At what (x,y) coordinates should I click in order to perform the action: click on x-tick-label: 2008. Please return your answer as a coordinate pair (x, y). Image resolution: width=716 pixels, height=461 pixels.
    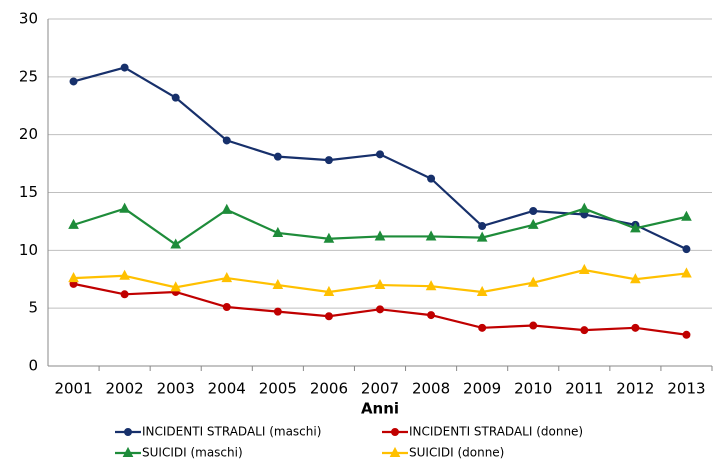
    Looking at the image, I should click on (431, 389).